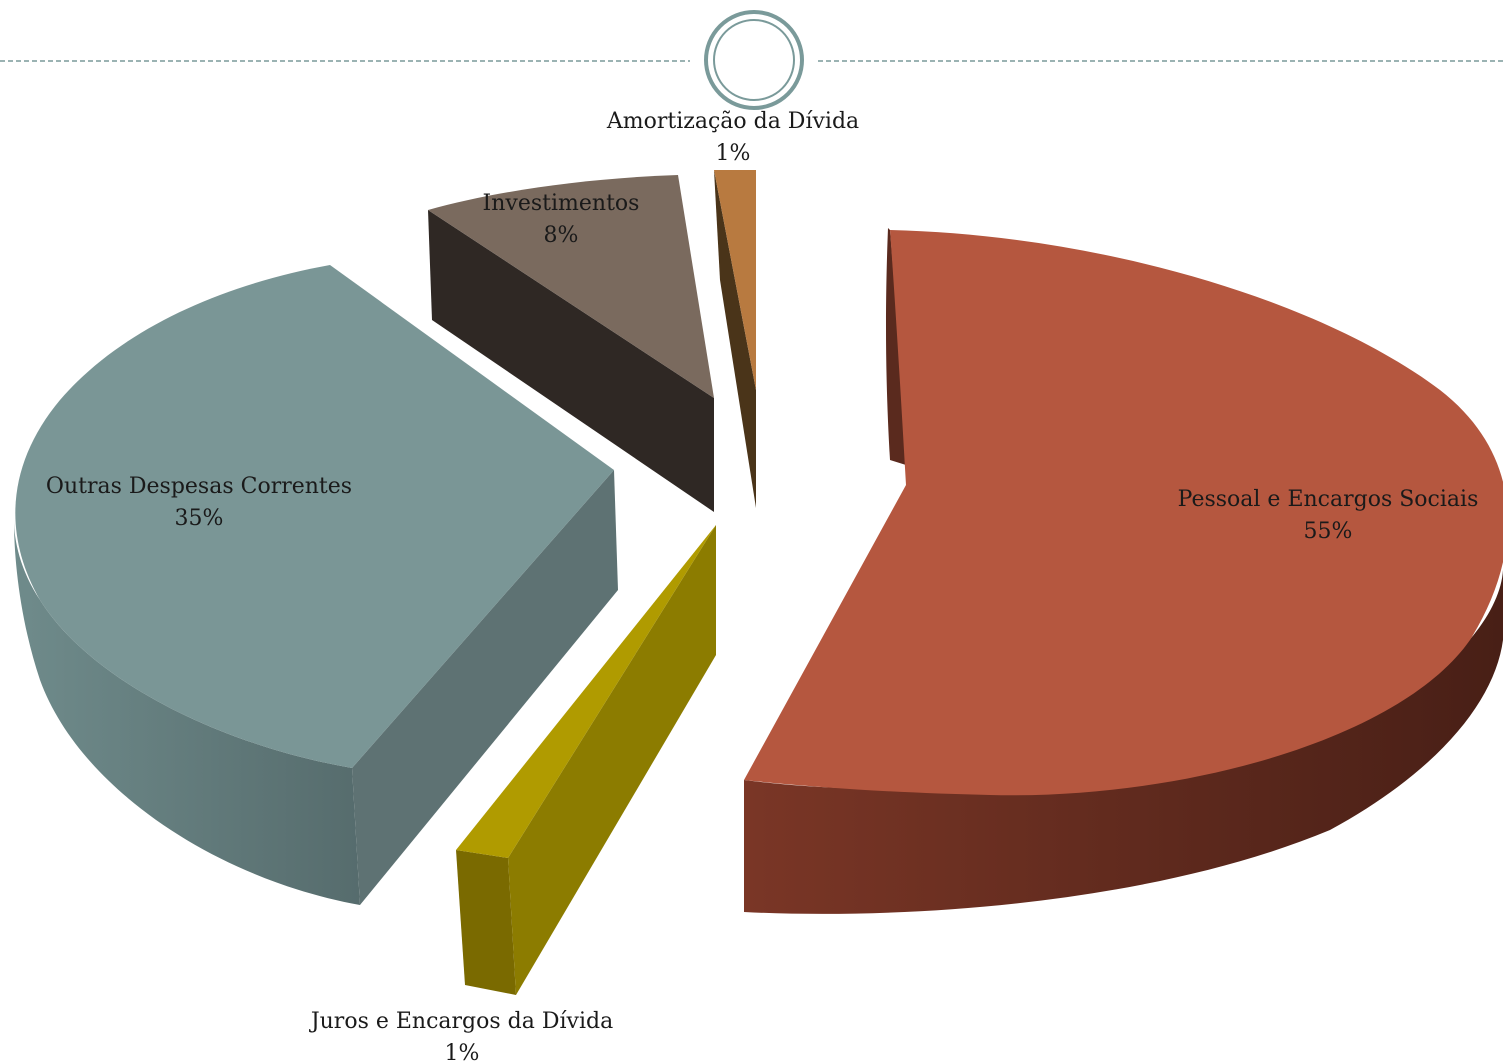 Image resolution: width=1503 pixels, height=1061 pixels. Describe the element at coordinates (571, 286) in the screenshot. I see `slice-investimentos-top` at that location.